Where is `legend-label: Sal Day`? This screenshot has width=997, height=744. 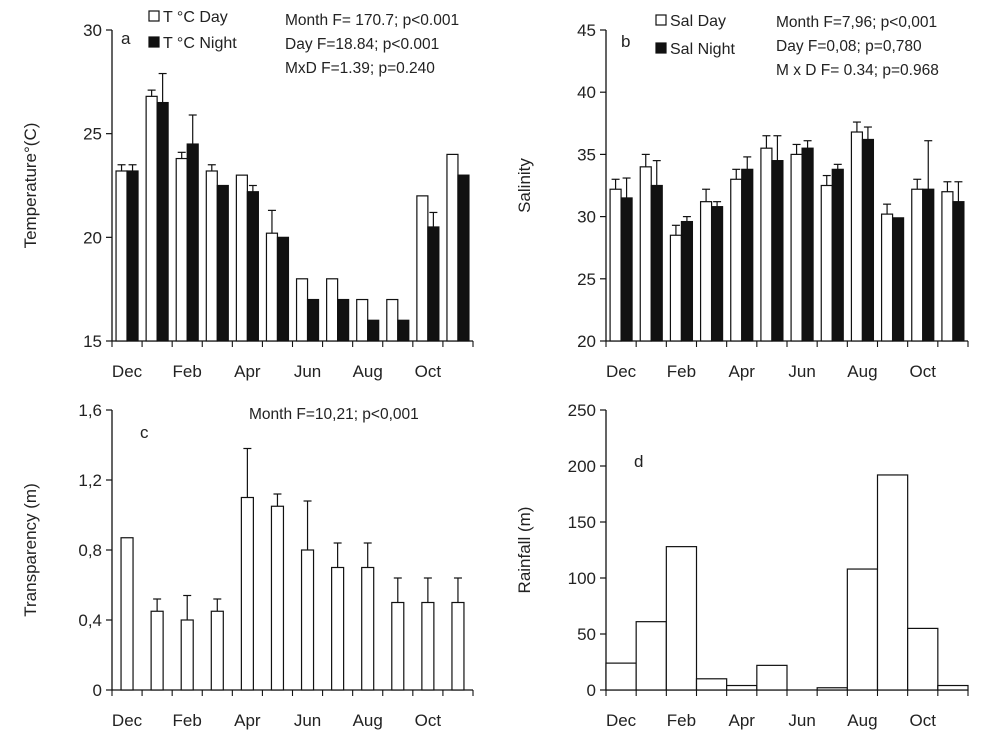
legend-label: Sal Day is located at coordinates (698, 21).